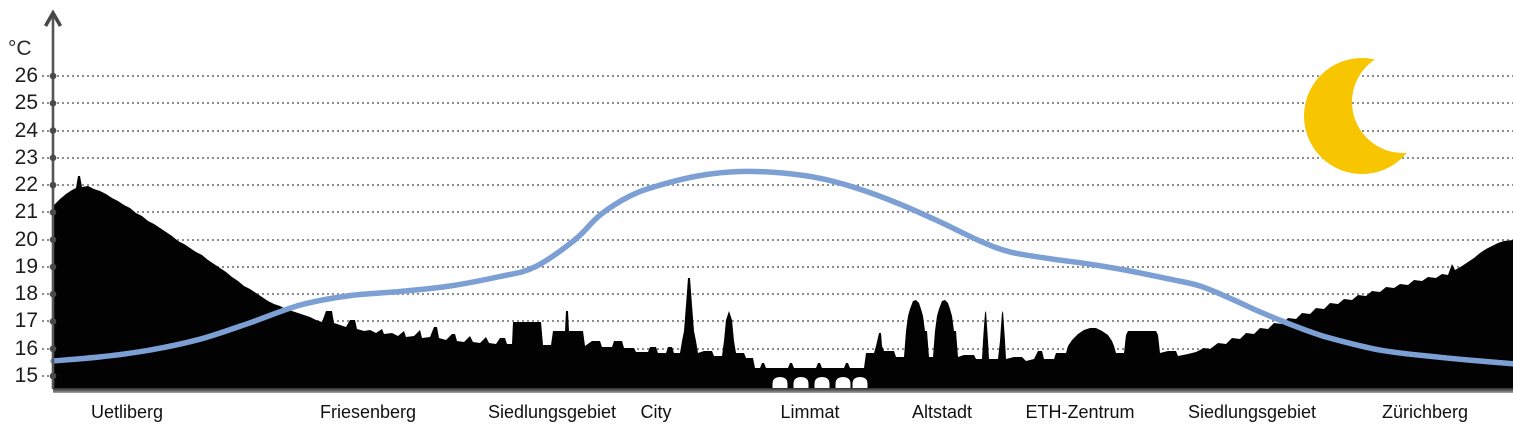 This screenshot has width=1513, height=430. Describe the element at coordinates (810, 412) in the screenshot. I see `x-axis-label: Limmat` at that location.